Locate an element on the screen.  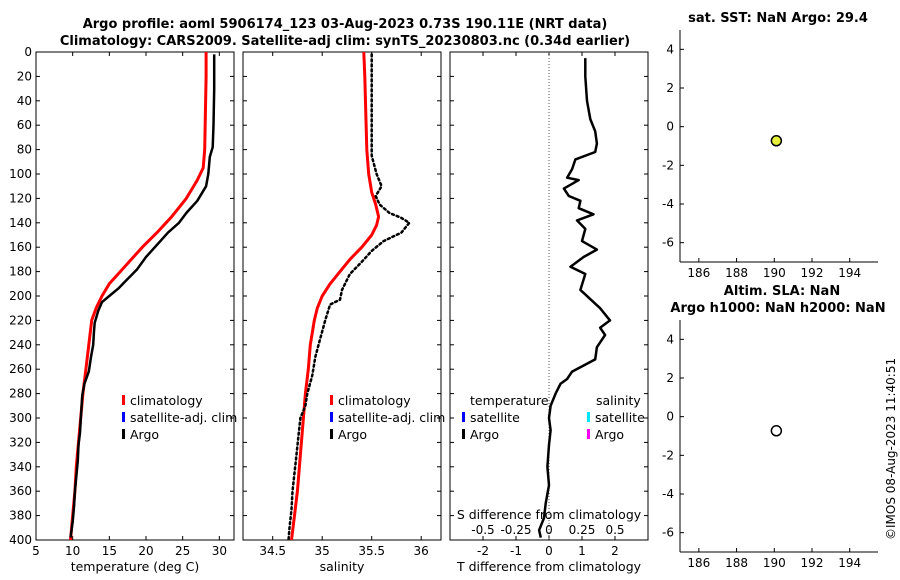
sla-title: Altim. SLA: NaN is located at coordinates (782, 291).